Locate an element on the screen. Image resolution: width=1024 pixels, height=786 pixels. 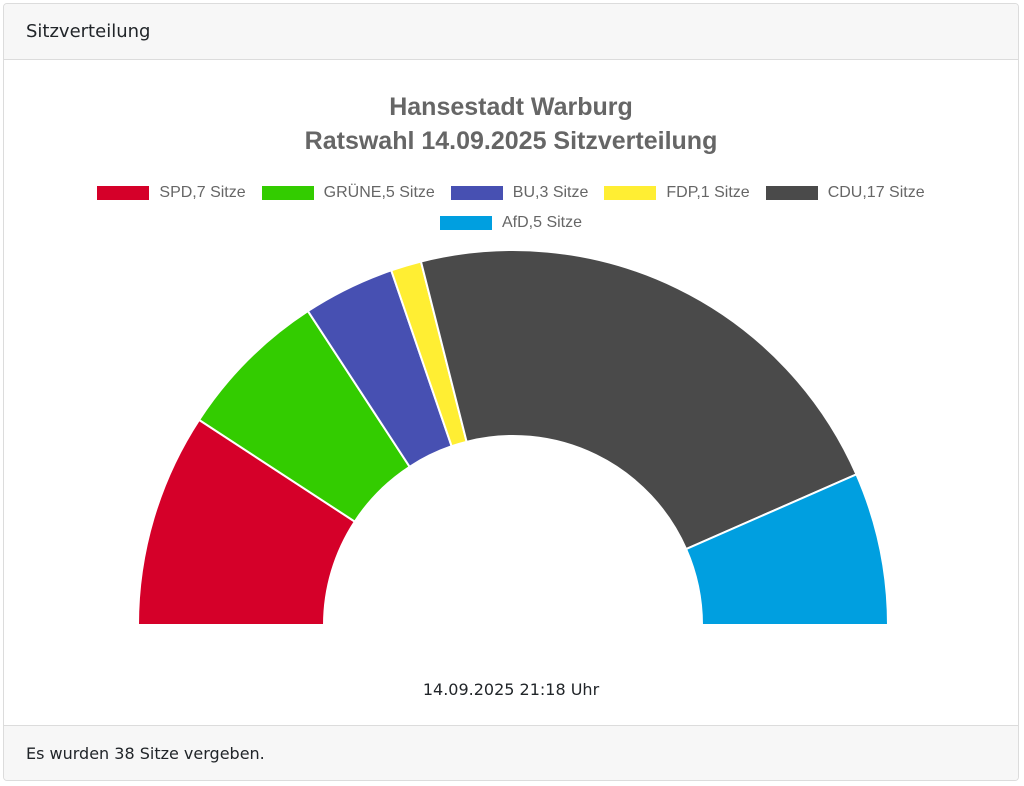
card-title: Sitzverteilung is located at coordinates (88, 31).